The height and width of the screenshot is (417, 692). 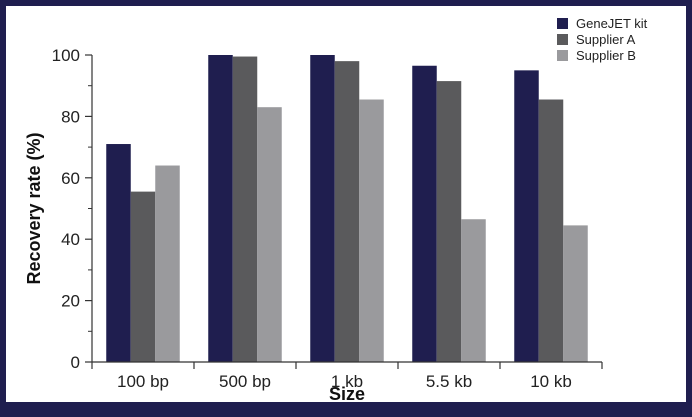 What do you see at coordinates (347, 381) in the screenshot?
I see `x-tick-label: 1 kb` at bounding box center [347, 381].